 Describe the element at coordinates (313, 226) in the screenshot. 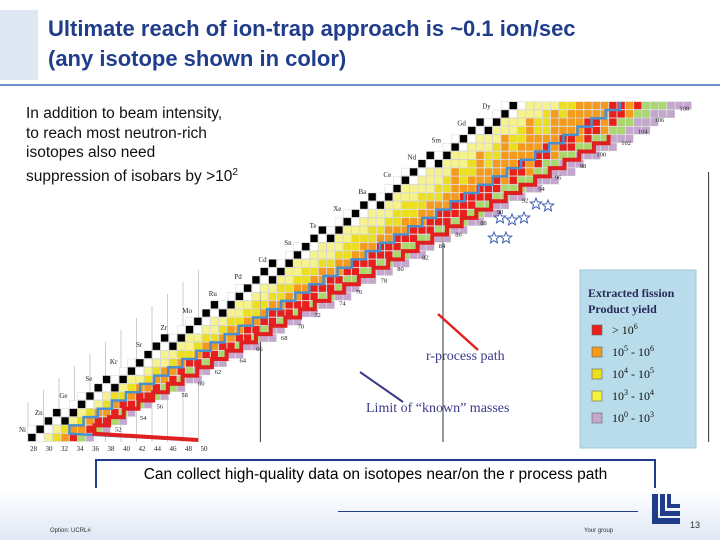

I see `element-label: Te` at that location.